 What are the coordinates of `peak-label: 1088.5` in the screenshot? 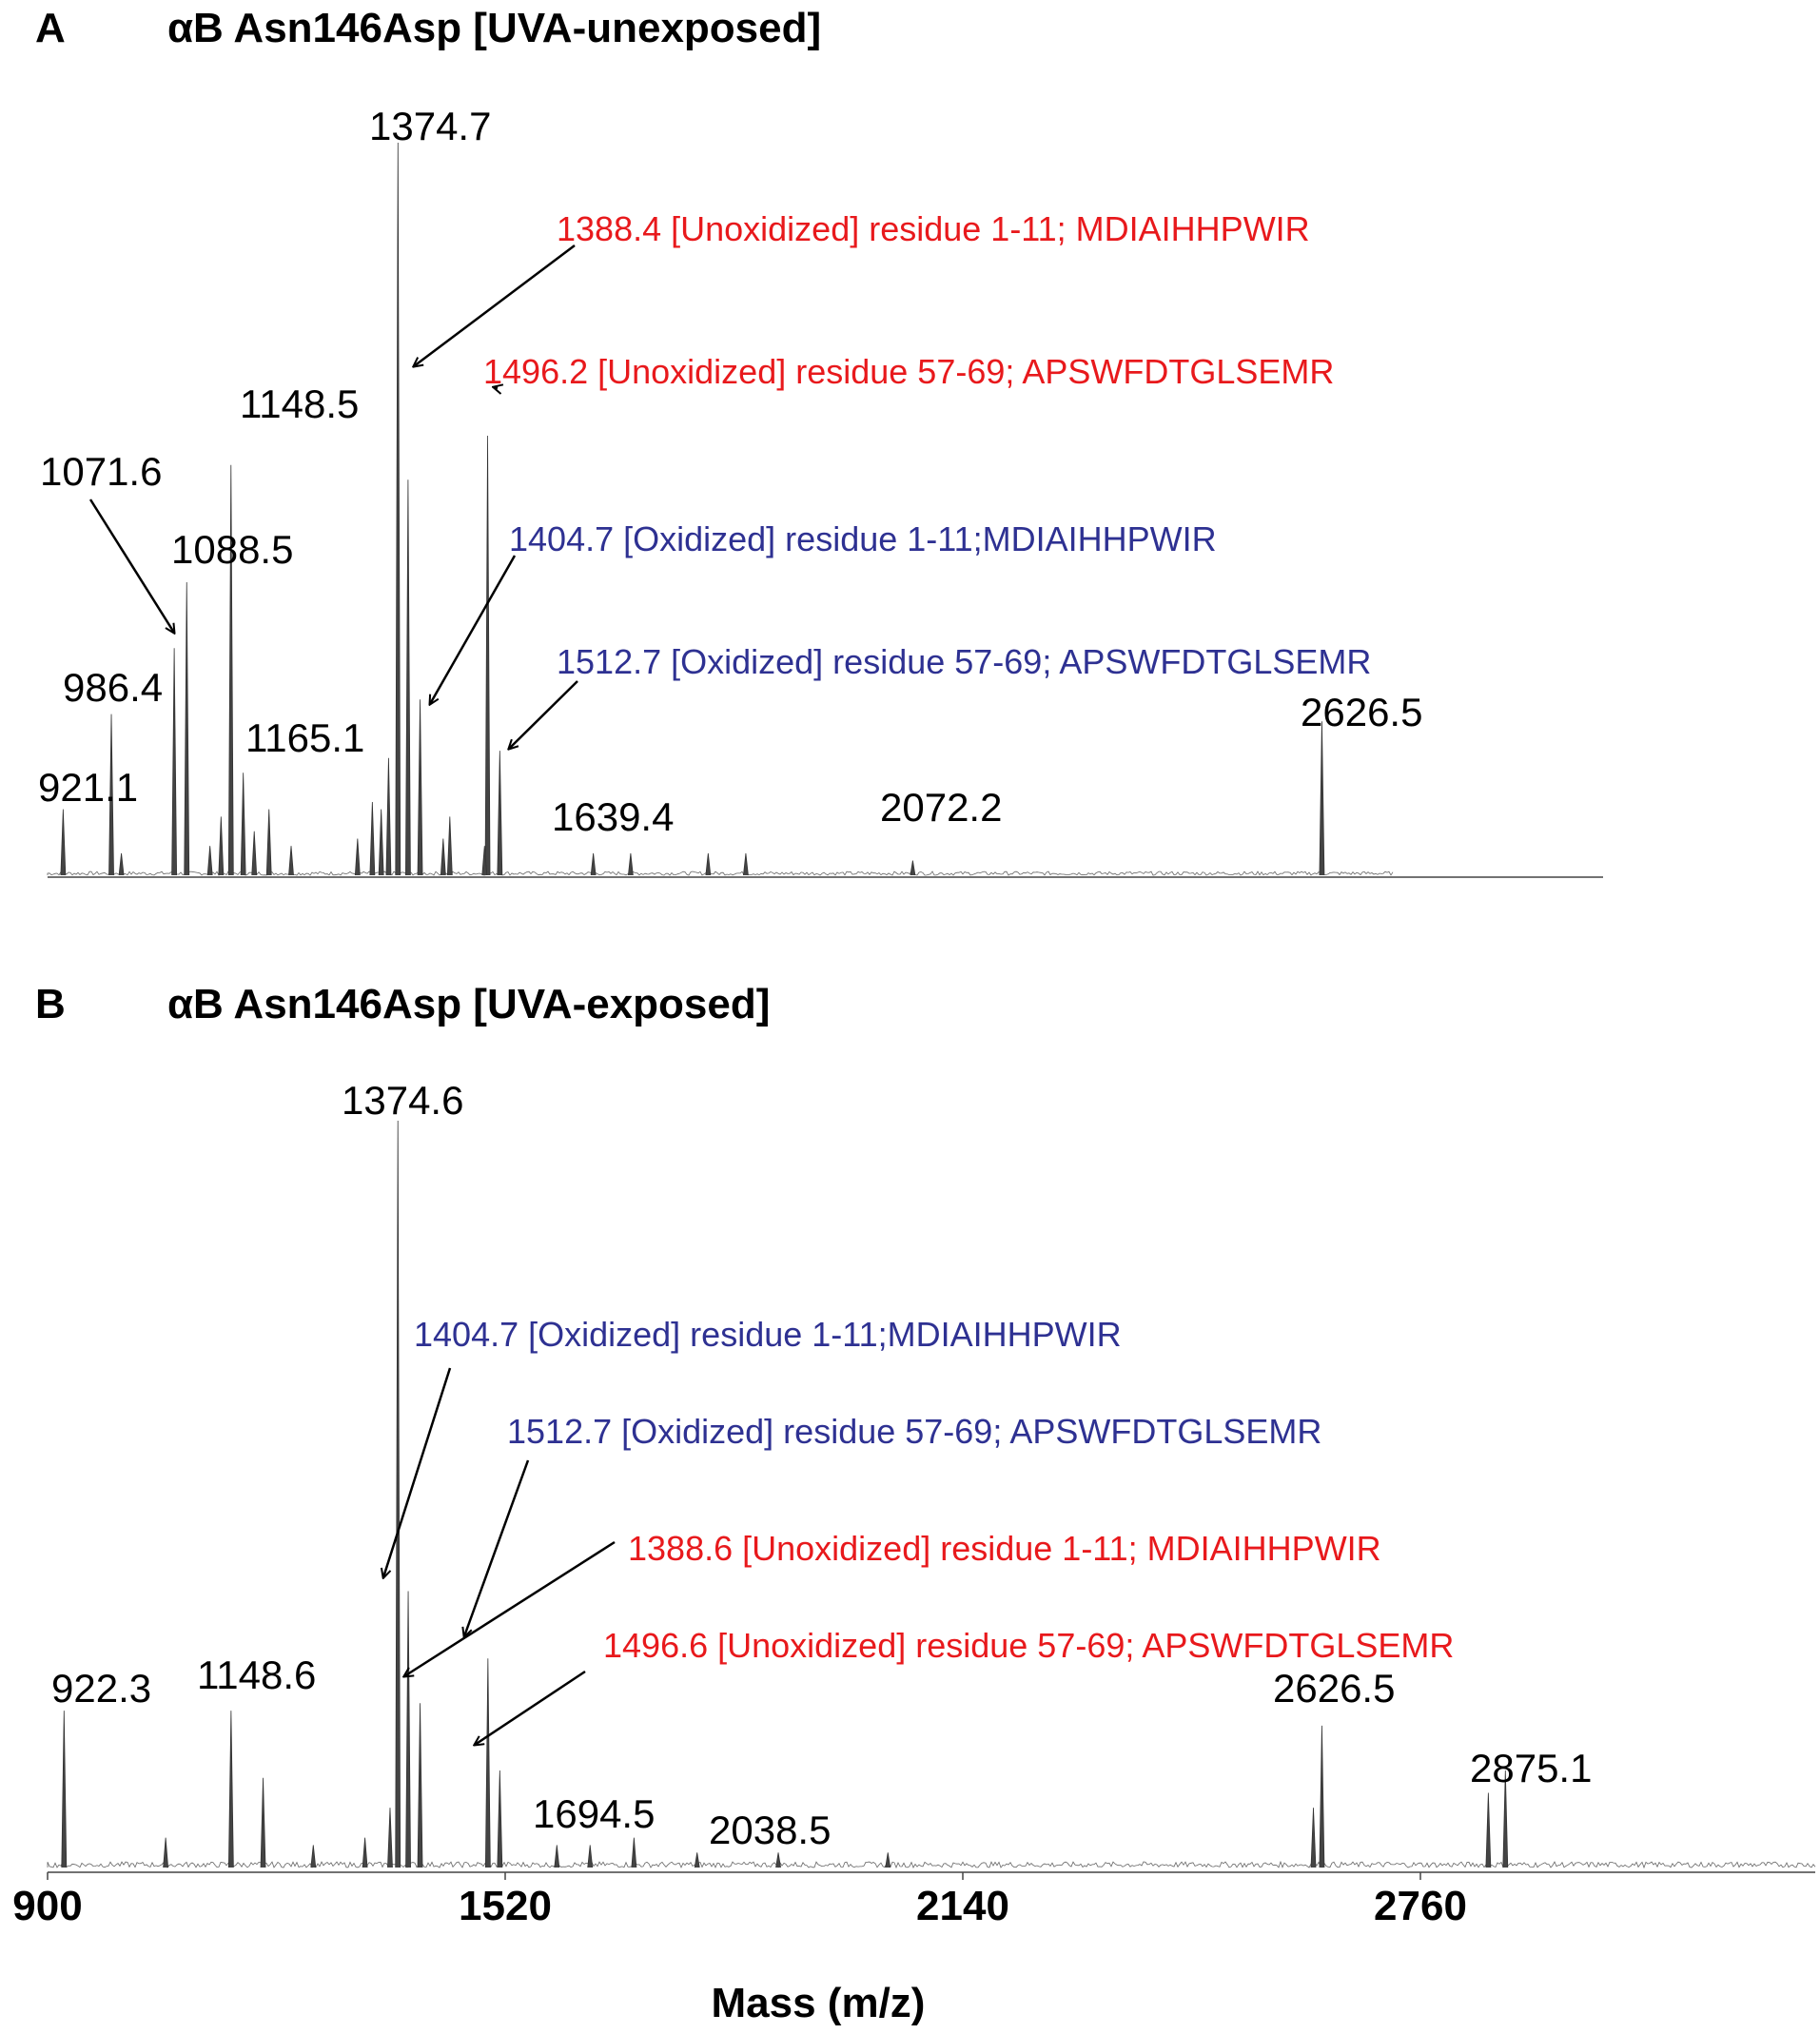 It's located at (232, 549).